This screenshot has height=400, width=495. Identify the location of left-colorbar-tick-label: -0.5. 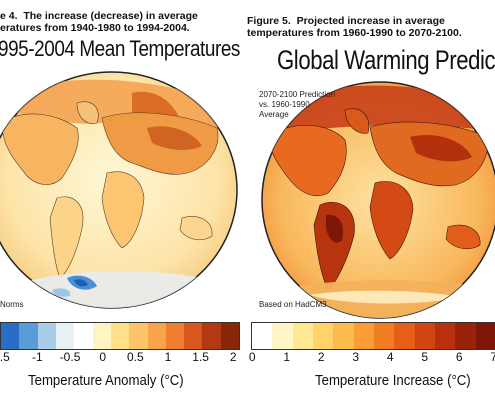
(70, 357).